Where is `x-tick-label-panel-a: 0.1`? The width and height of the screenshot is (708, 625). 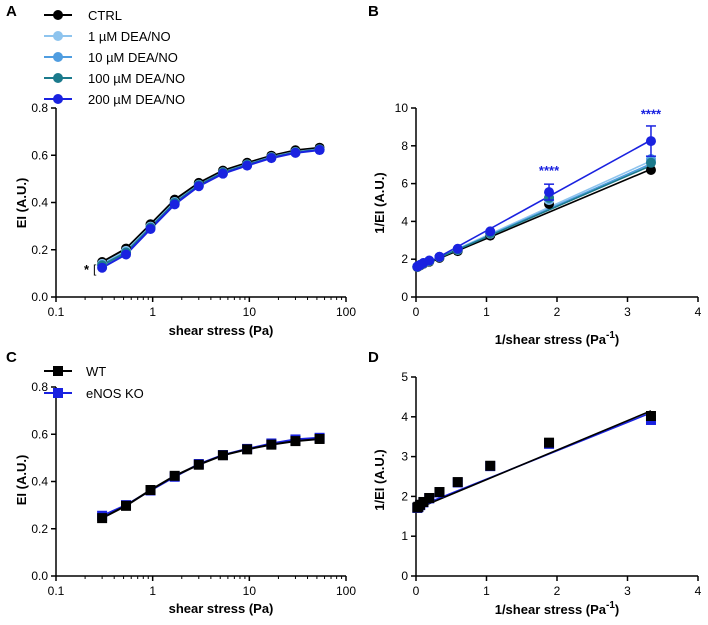
x-tick-label-panel-a: 0.1 is located at coordinates (56, 312).